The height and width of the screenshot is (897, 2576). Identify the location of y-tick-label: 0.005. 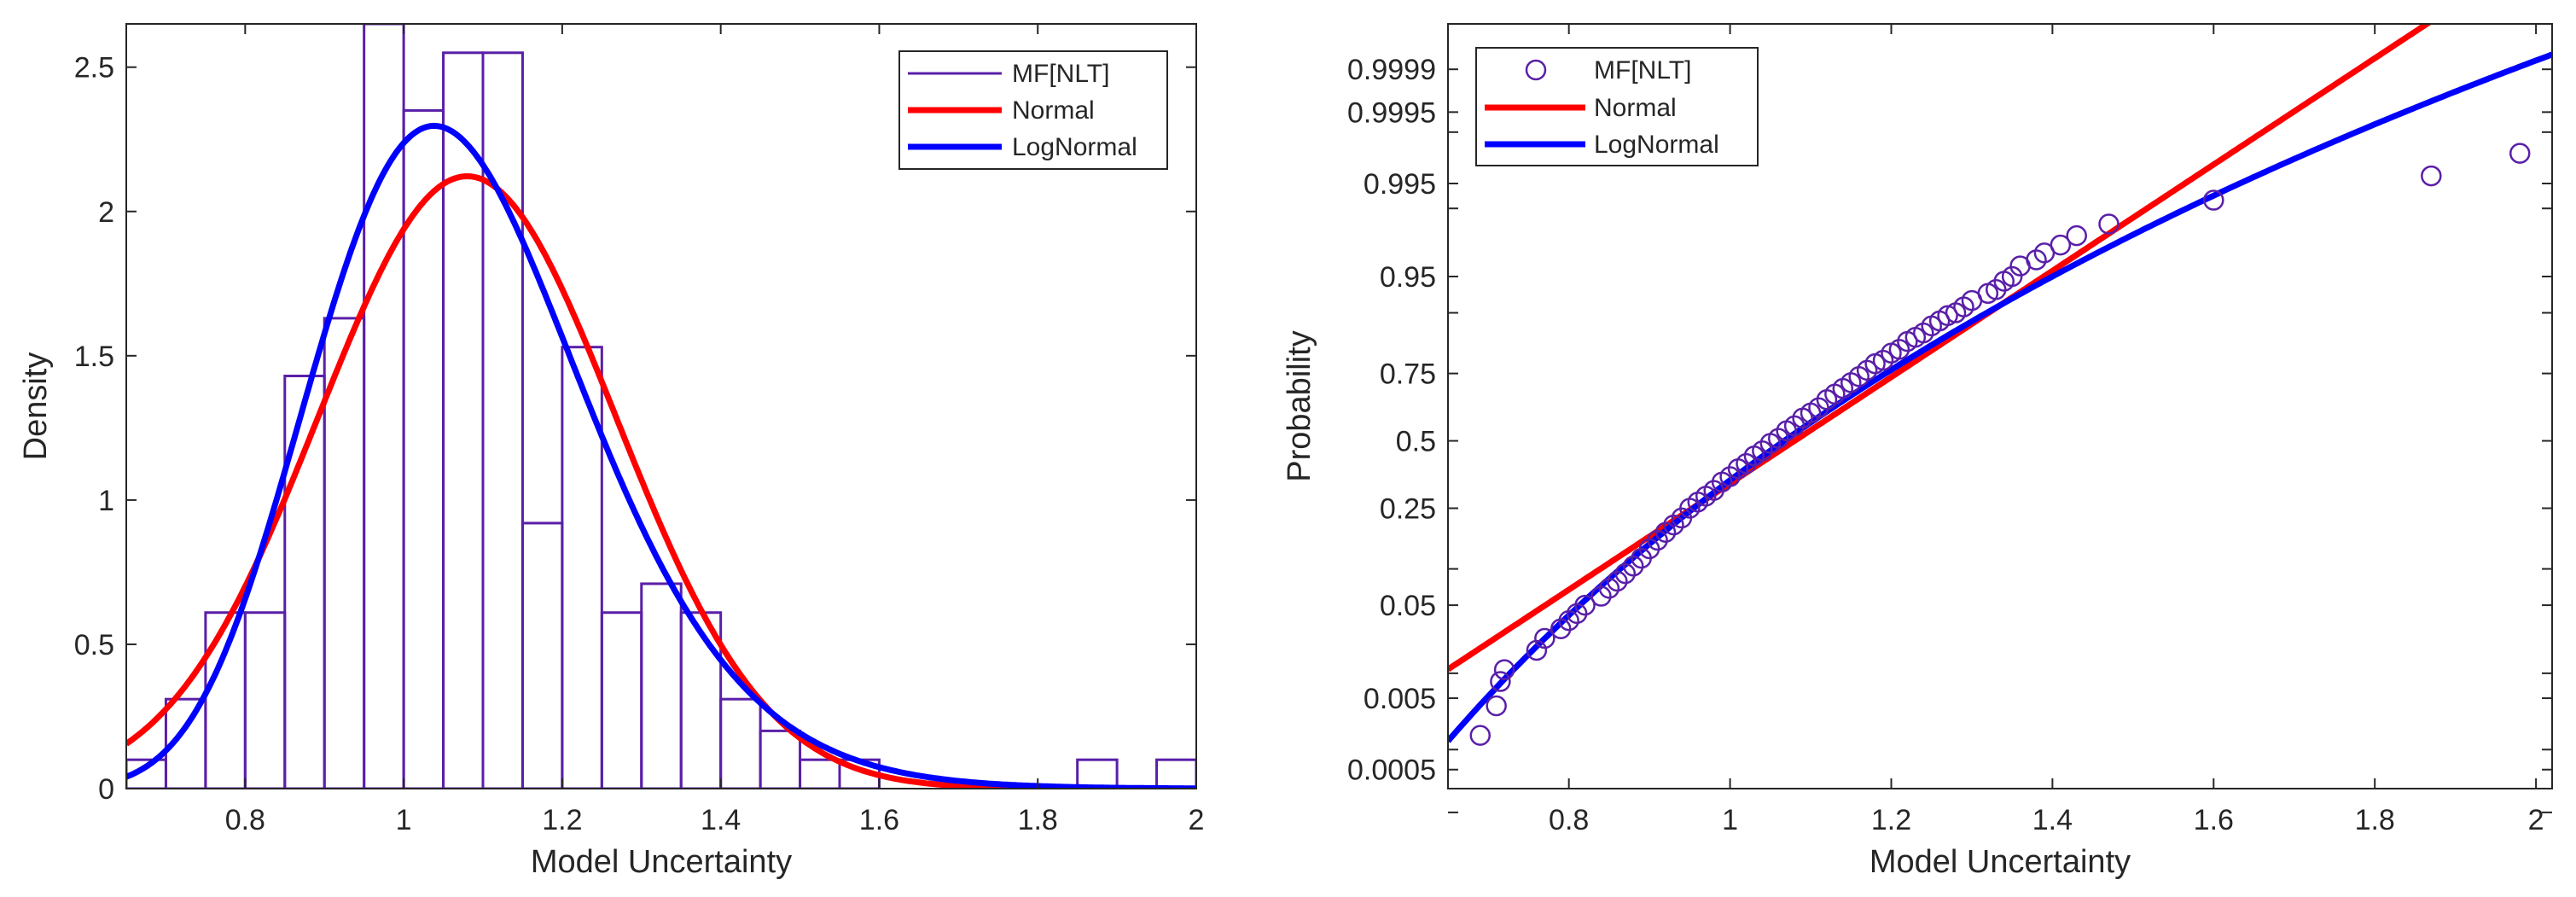
(1400, 699).